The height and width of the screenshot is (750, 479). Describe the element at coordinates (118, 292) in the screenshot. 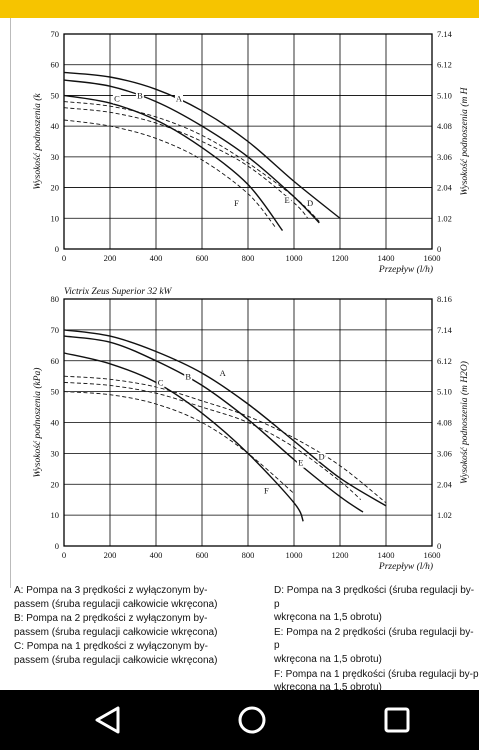

I see `chart-title: Victrix Zeus Superior 32 kW` at that location.